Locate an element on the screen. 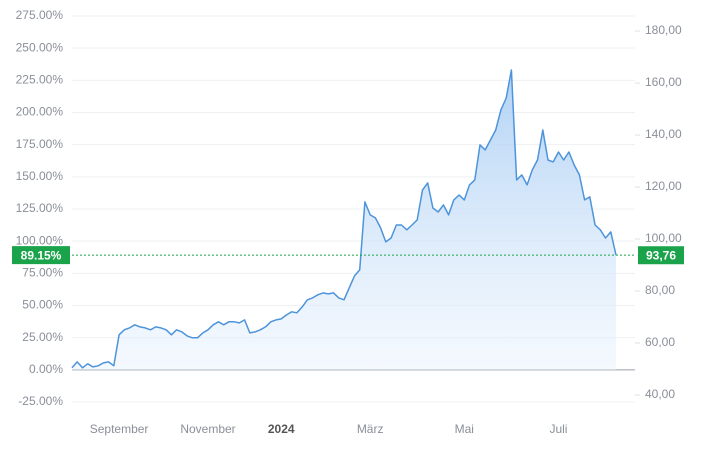 The height and width of the screenshot is (455, 706). last-price-badge is located at coordinates (661, 255).